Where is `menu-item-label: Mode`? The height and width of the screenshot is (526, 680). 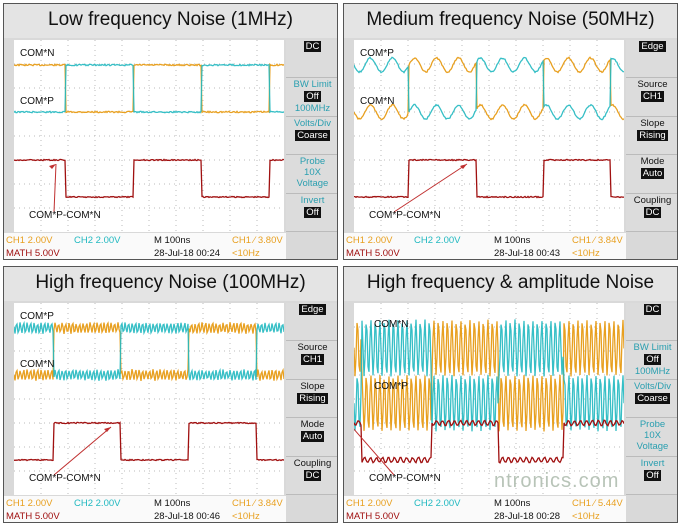 menu-item-label: Mode is located at coordinates (312, 425).